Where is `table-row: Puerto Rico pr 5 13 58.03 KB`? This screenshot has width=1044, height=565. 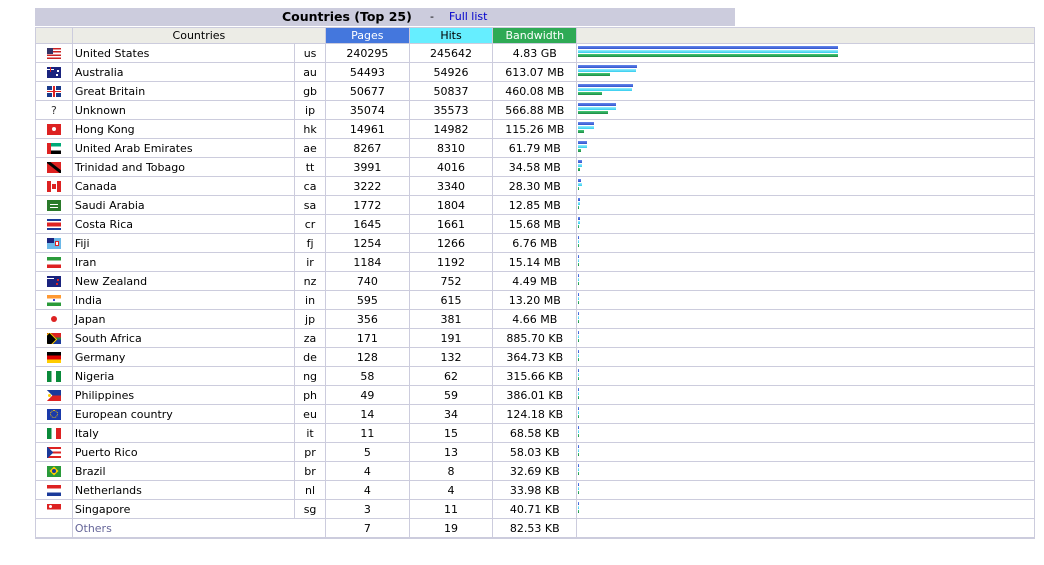
table-row: Puerto Rico pr 5 13 58.03 KB is located at coordinates (535, 452).